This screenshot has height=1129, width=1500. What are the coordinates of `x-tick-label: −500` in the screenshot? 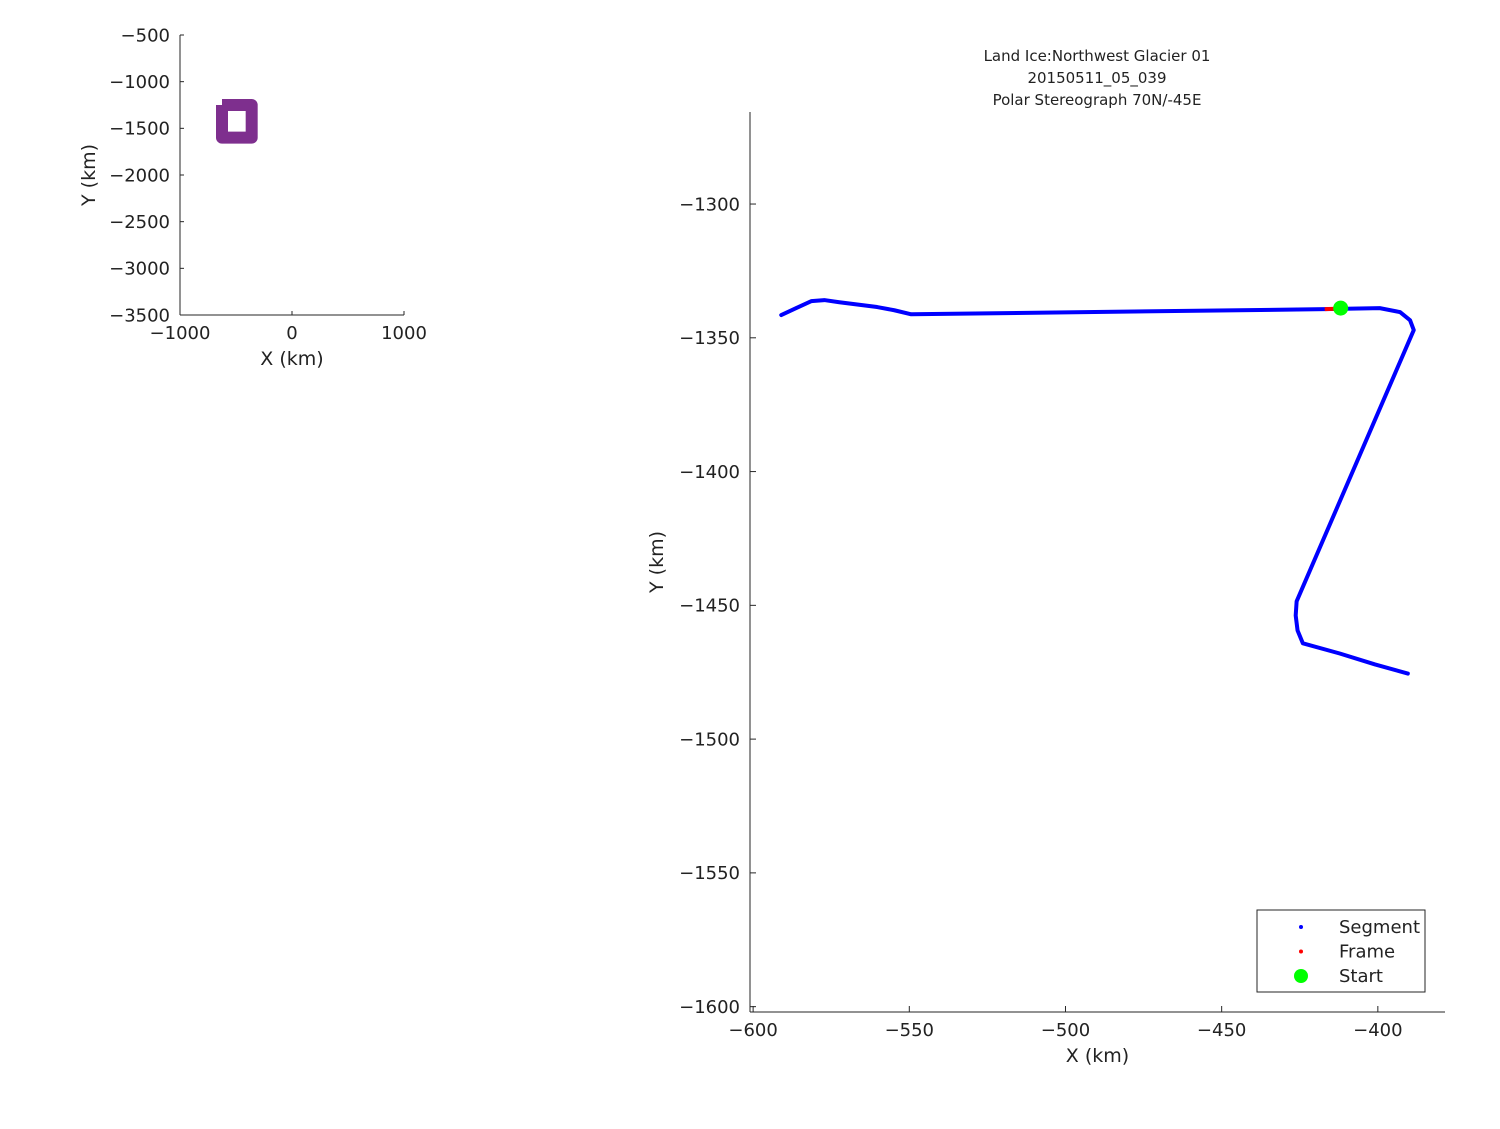 It's located at (1065, 1030).